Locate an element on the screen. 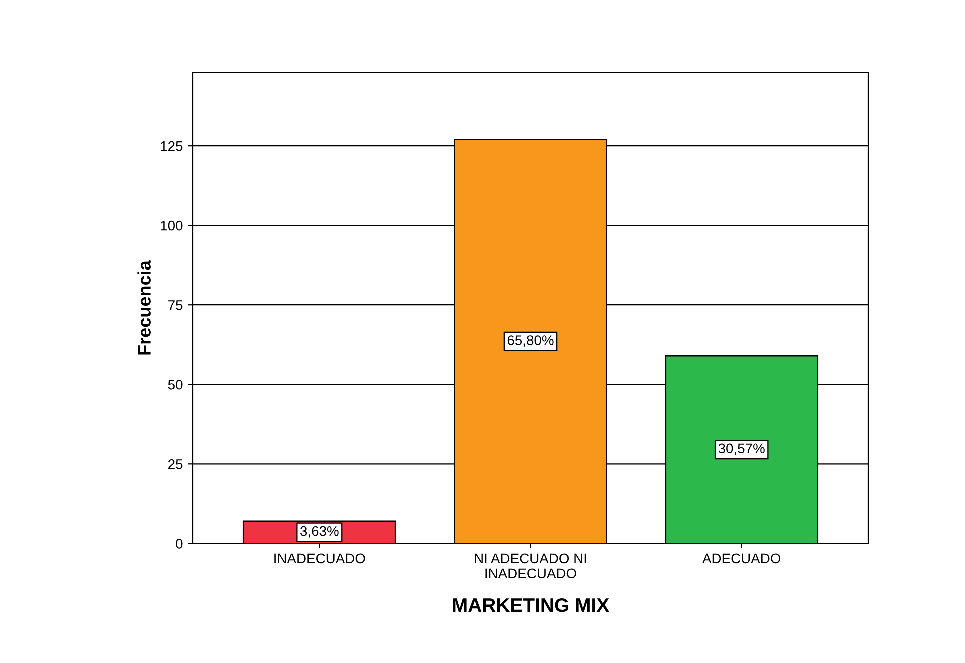 This screenshot has height=663, width=965. y-tick-label: 75 is located at coordinates (175, 305).